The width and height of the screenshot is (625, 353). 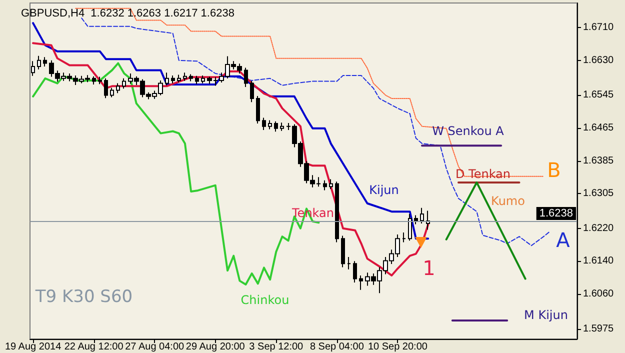 I want to click on annotation: Kijun, so click(x=384, y=190).